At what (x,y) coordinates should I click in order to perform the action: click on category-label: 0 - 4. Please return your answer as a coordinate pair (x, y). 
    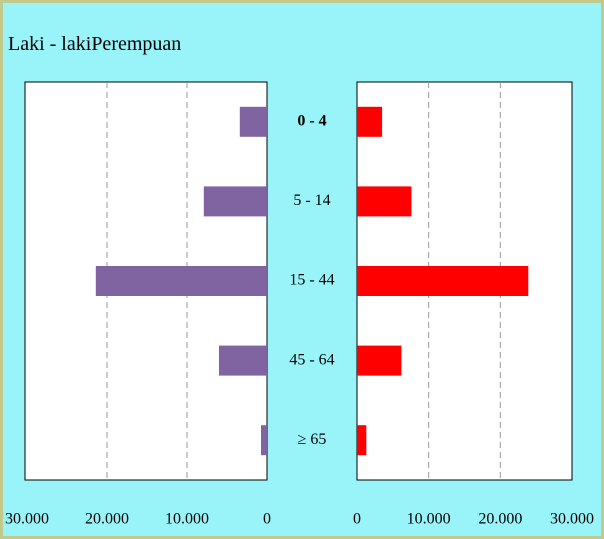
    Looking at the image, I should click on (311, 120).